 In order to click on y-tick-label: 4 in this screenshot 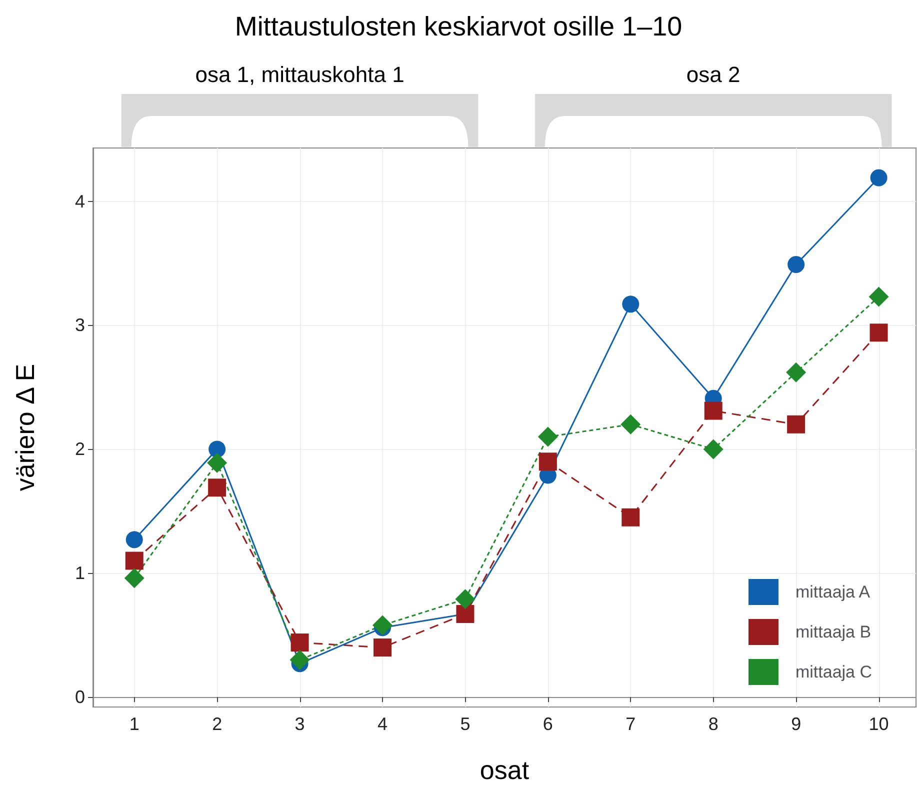, I will do `click(79, 201)`.